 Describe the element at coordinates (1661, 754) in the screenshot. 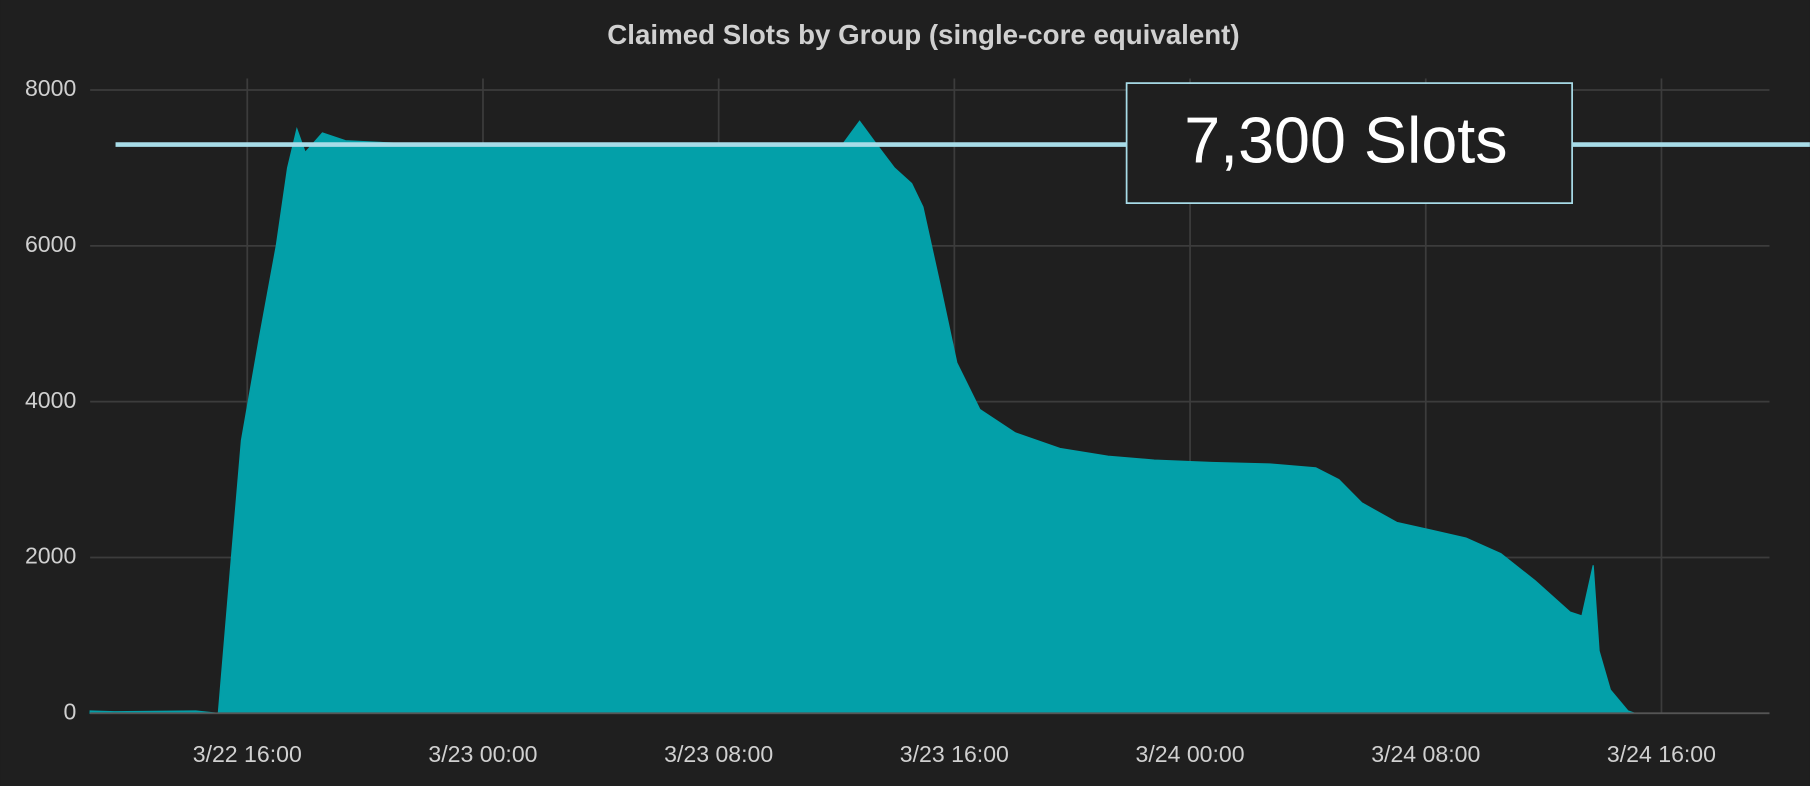

I see `x-tick-label: 3/24 16:00` at that location.